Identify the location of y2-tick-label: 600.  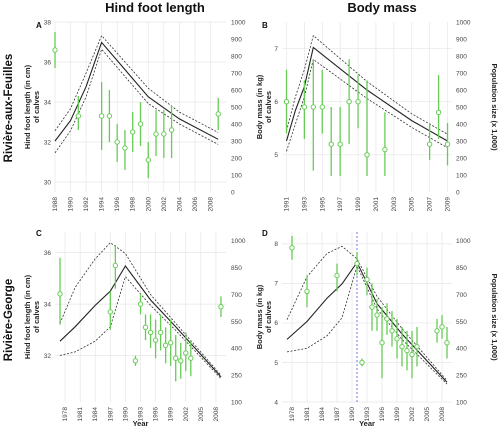
(236, 90).